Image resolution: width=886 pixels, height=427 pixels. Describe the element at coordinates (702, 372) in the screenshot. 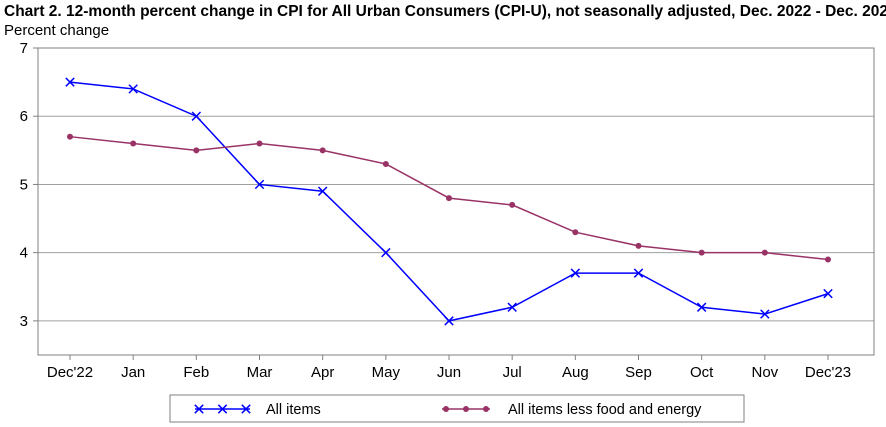

I see `x-tick-label: Oct` at that location.